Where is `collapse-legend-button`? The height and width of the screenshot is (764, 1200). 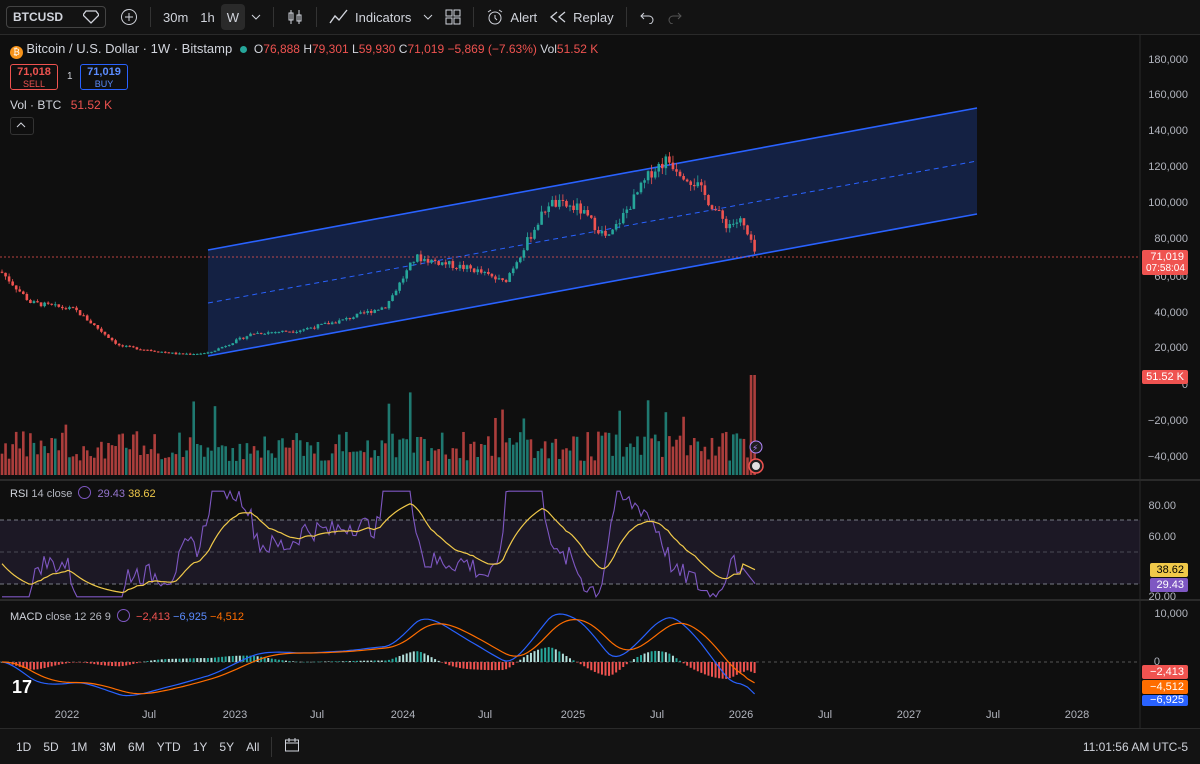
collapse-legend-button is located at coordinates (22, 126).